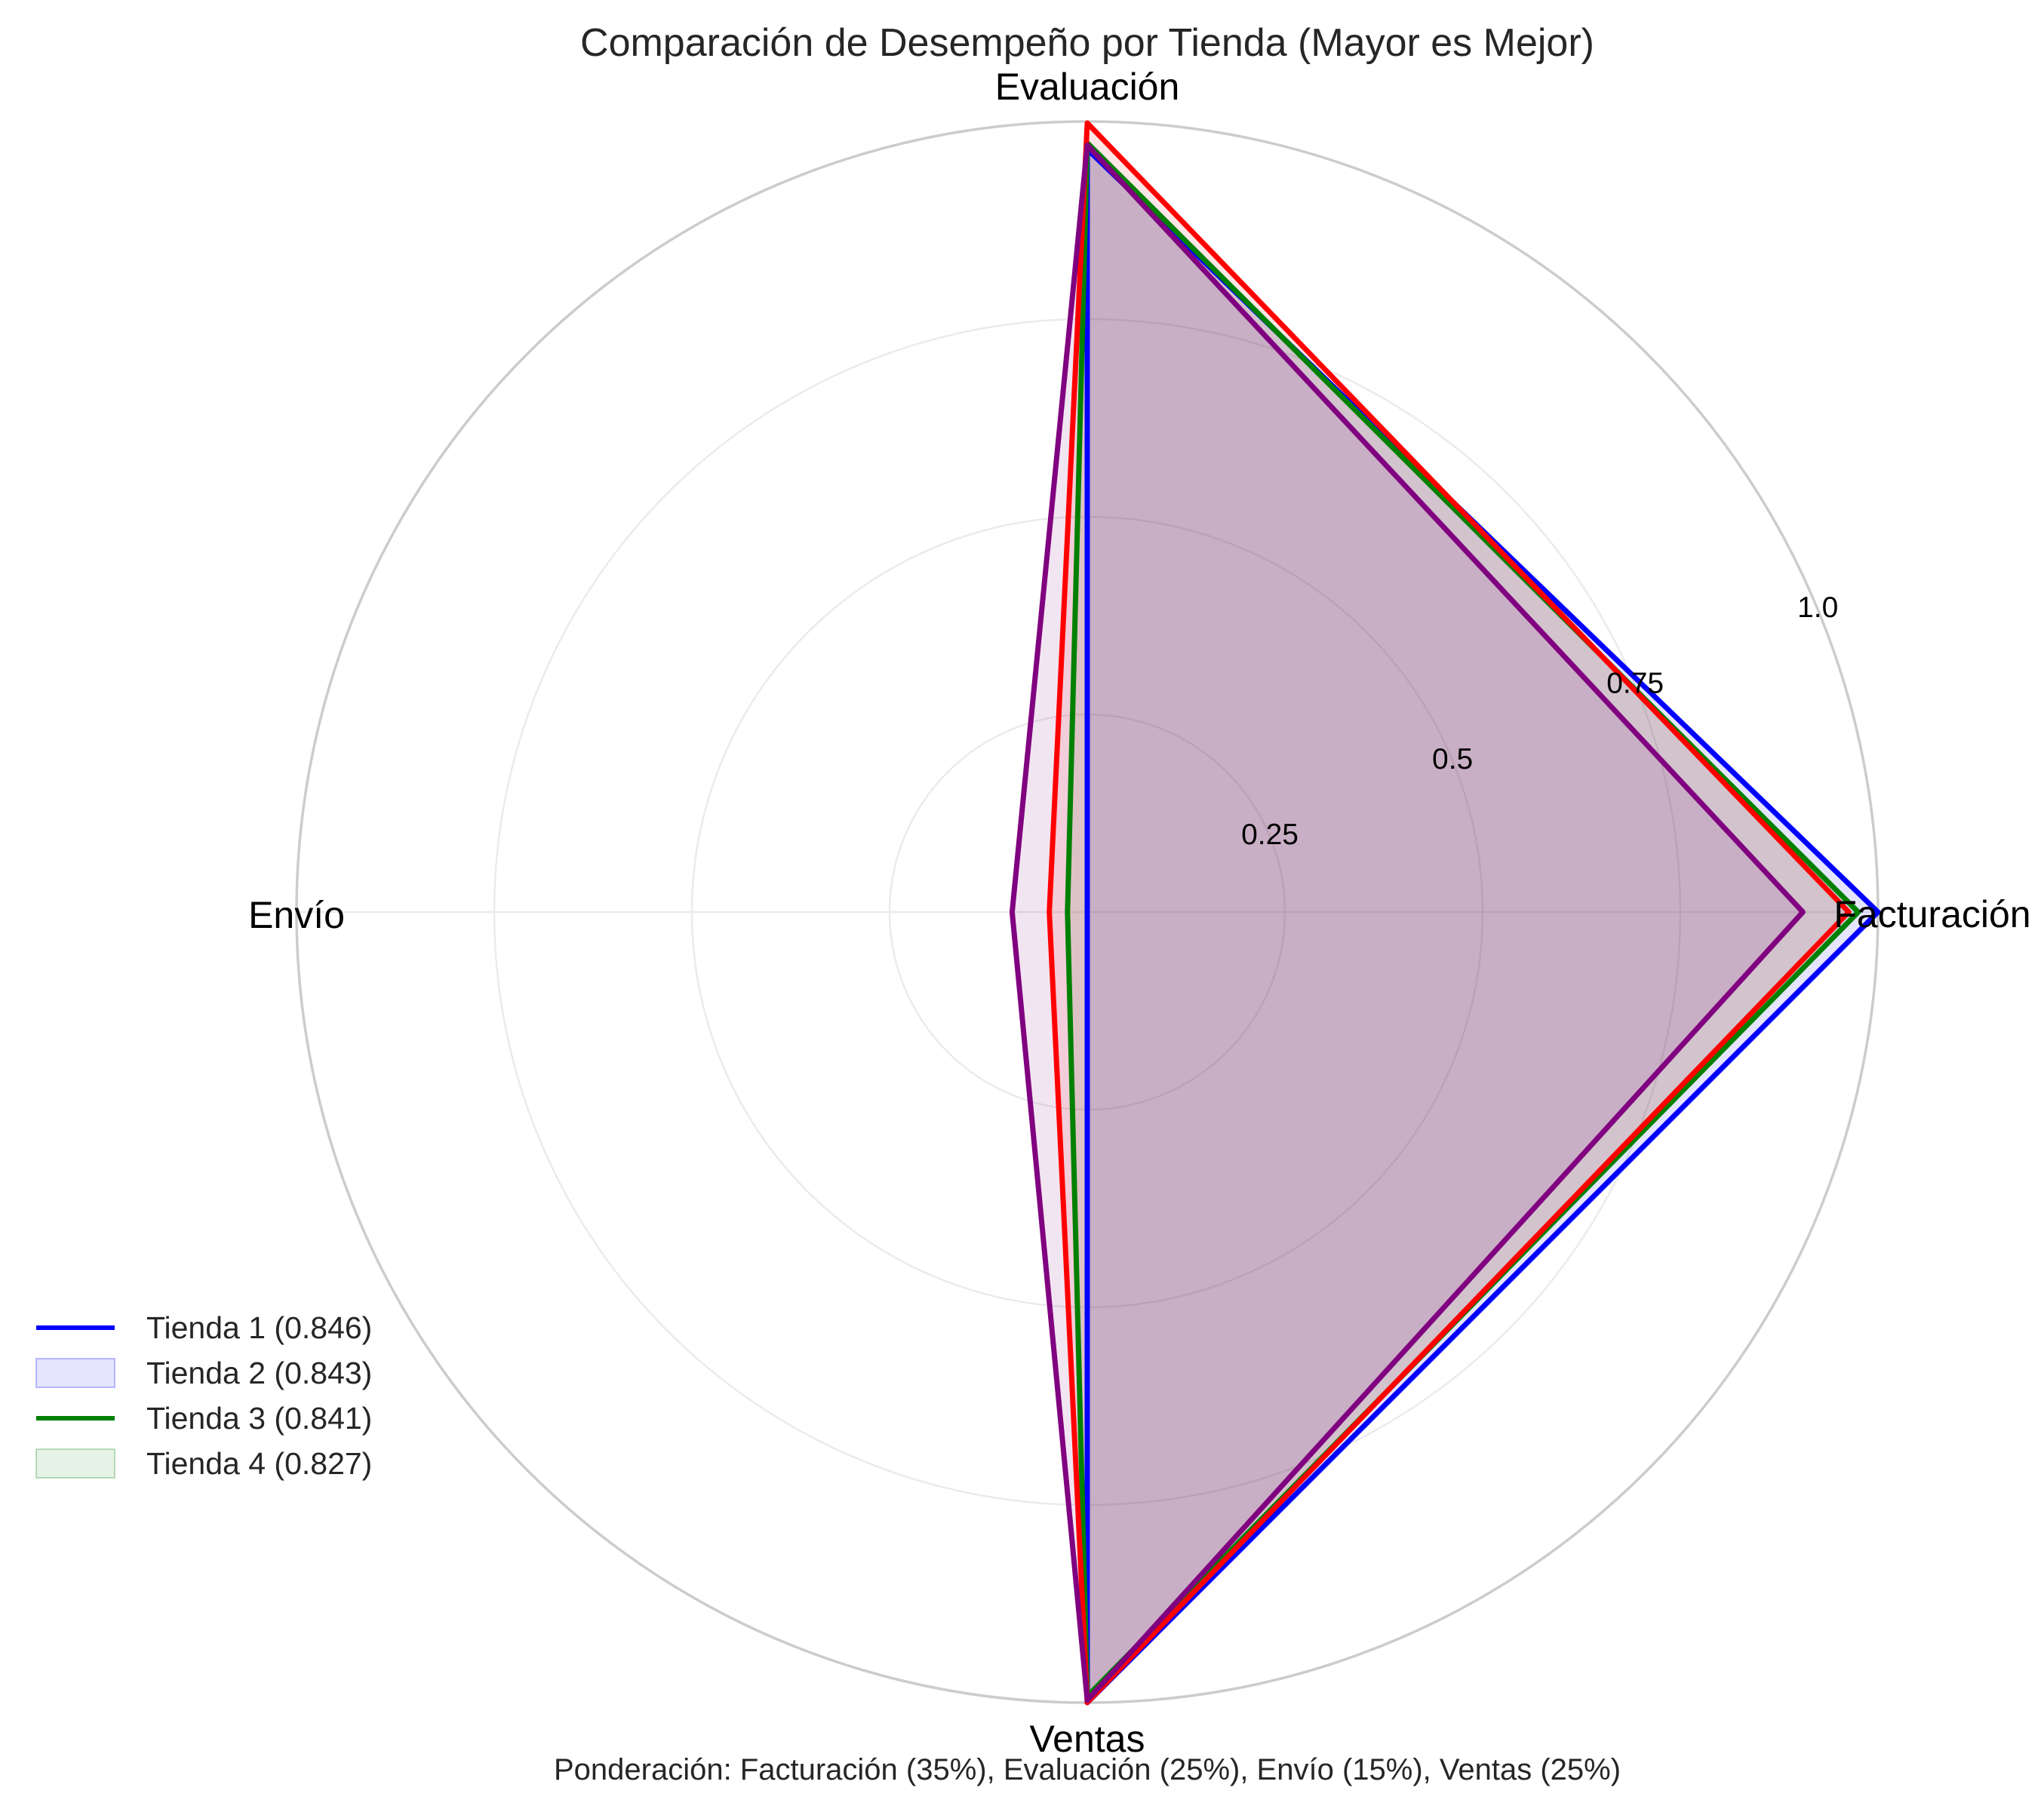 The width and height of the screenshot is (2044, 1806). What do you see at coordinates (259, 1418) in the screenshot?
I see `legend-label: Tienda 3 (0.841)` at bounding box center [259, 1418].